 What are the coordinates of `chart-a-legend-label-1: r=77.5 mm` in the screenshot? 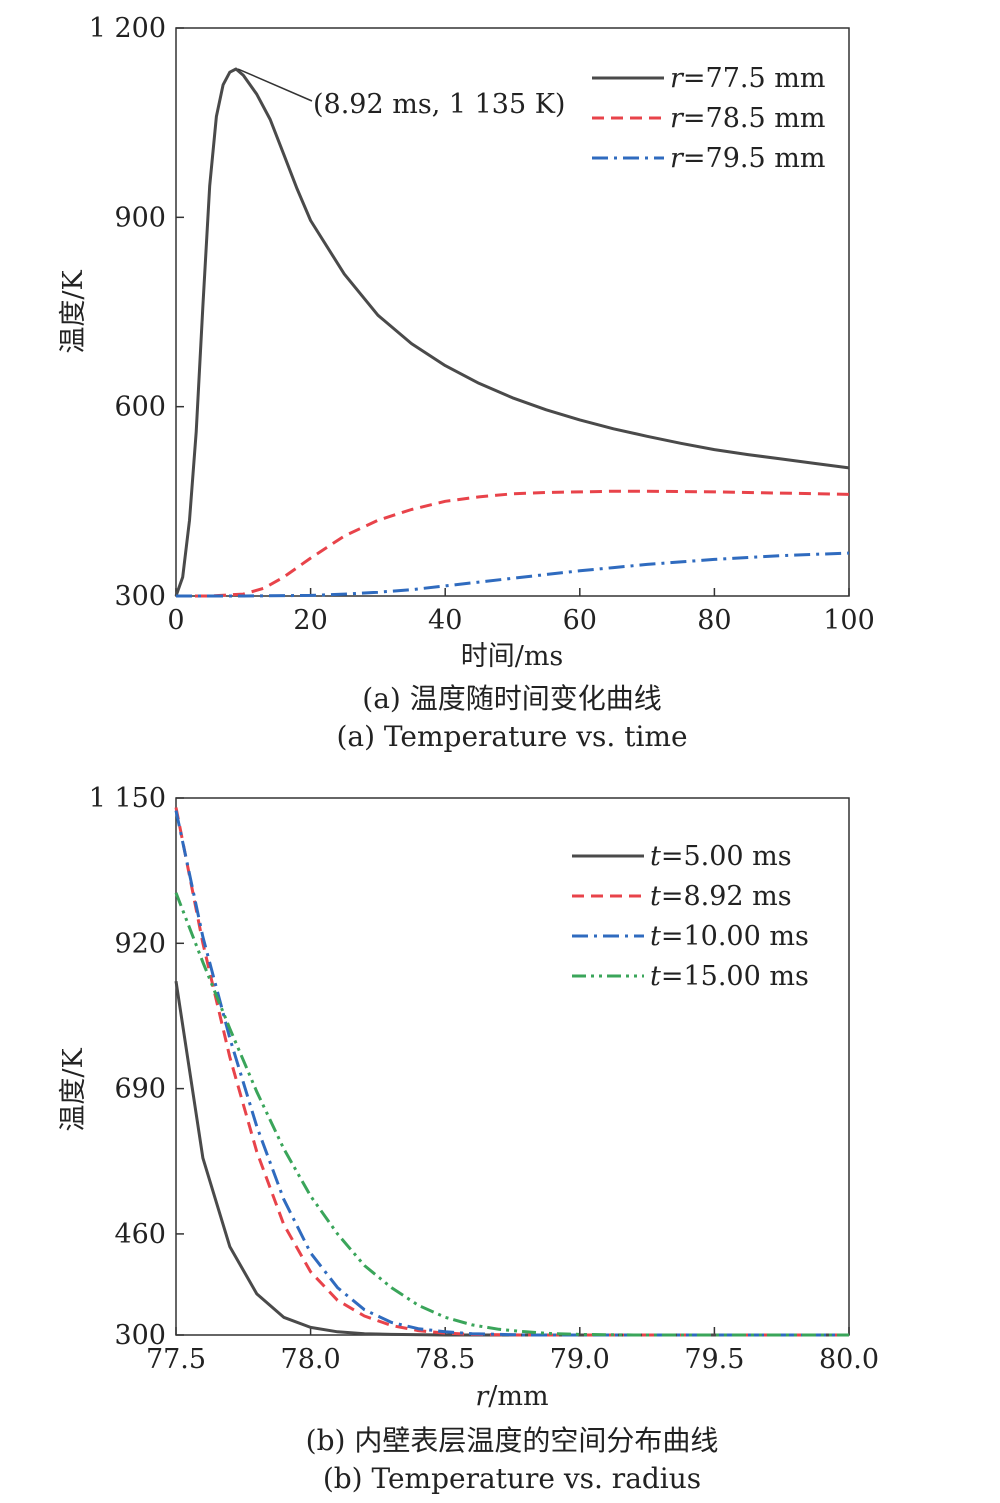 It's located at (747, 78).